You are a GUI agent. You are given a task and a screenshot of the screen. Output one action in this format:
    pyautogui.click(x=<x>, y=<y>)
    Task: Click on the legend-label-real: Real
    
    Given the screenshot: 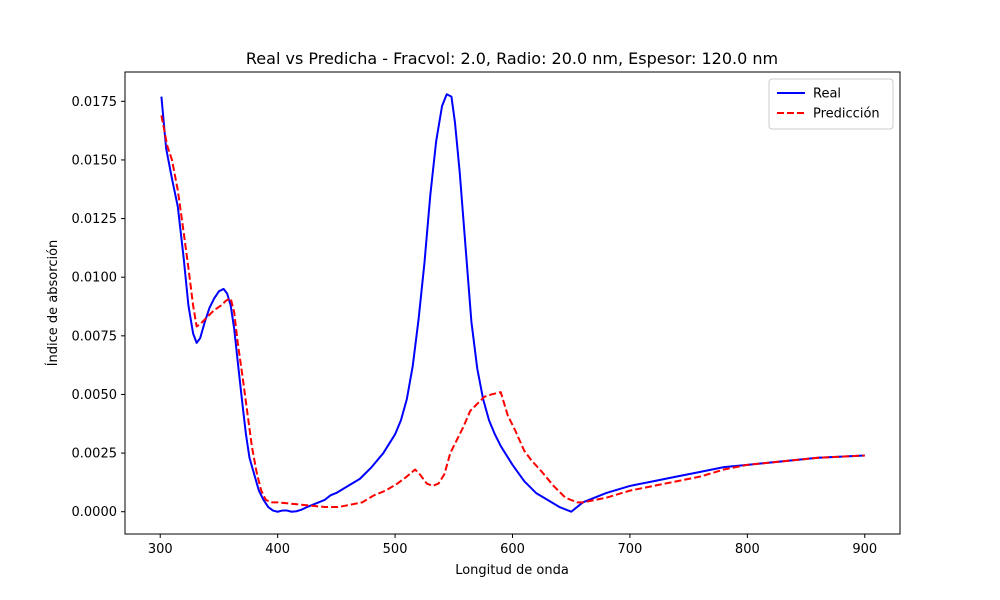 What is the action you would take?
    pyautogui.click(x=827, y=94)
    